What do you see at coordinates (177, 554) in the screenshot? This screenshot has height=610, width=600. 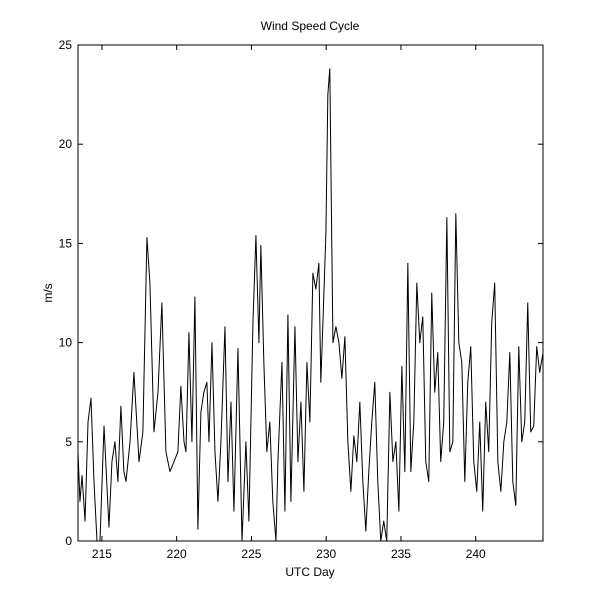 I see `x-tick-label: 220` at bounding box center [177, 554].